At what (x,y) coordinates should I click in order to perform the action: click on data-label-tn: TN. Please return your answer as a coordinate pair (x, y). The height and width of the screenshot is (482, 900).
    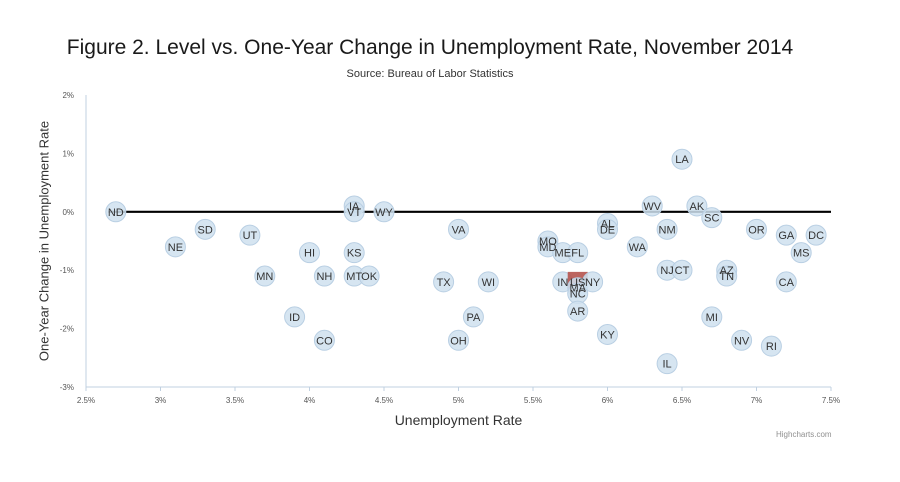
    Looking at the image, I should click on (726, 277).